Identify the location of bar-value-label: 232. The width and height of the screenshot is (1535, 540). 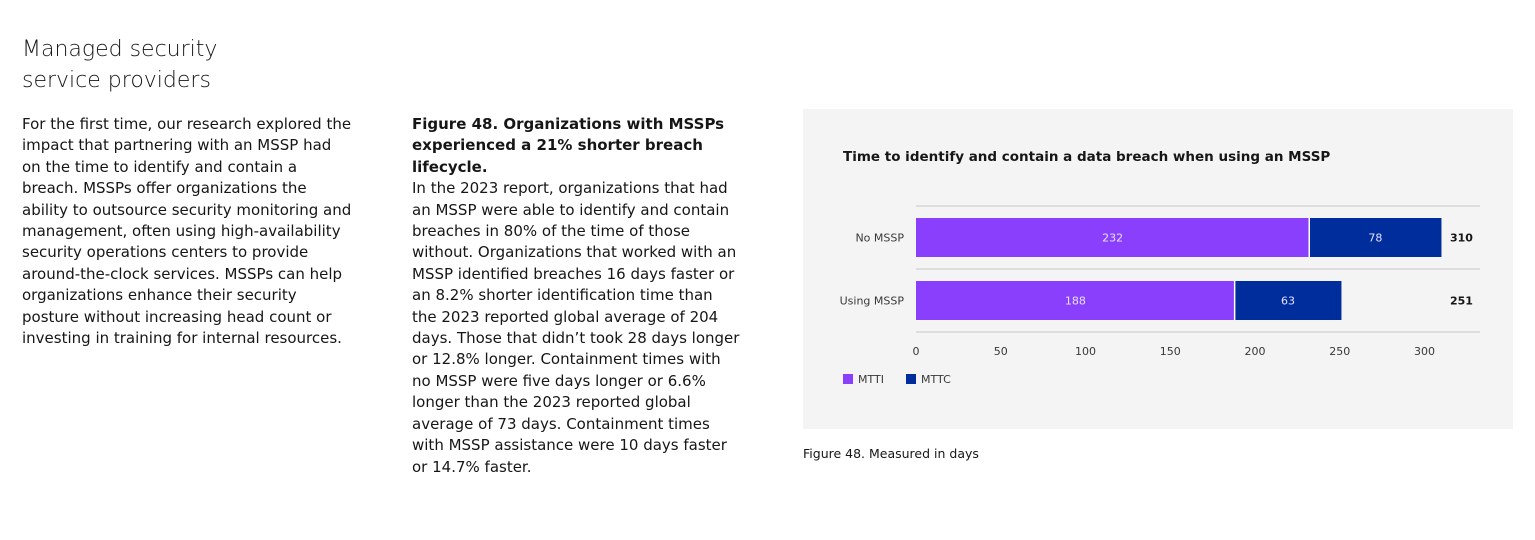
(1112, 238).